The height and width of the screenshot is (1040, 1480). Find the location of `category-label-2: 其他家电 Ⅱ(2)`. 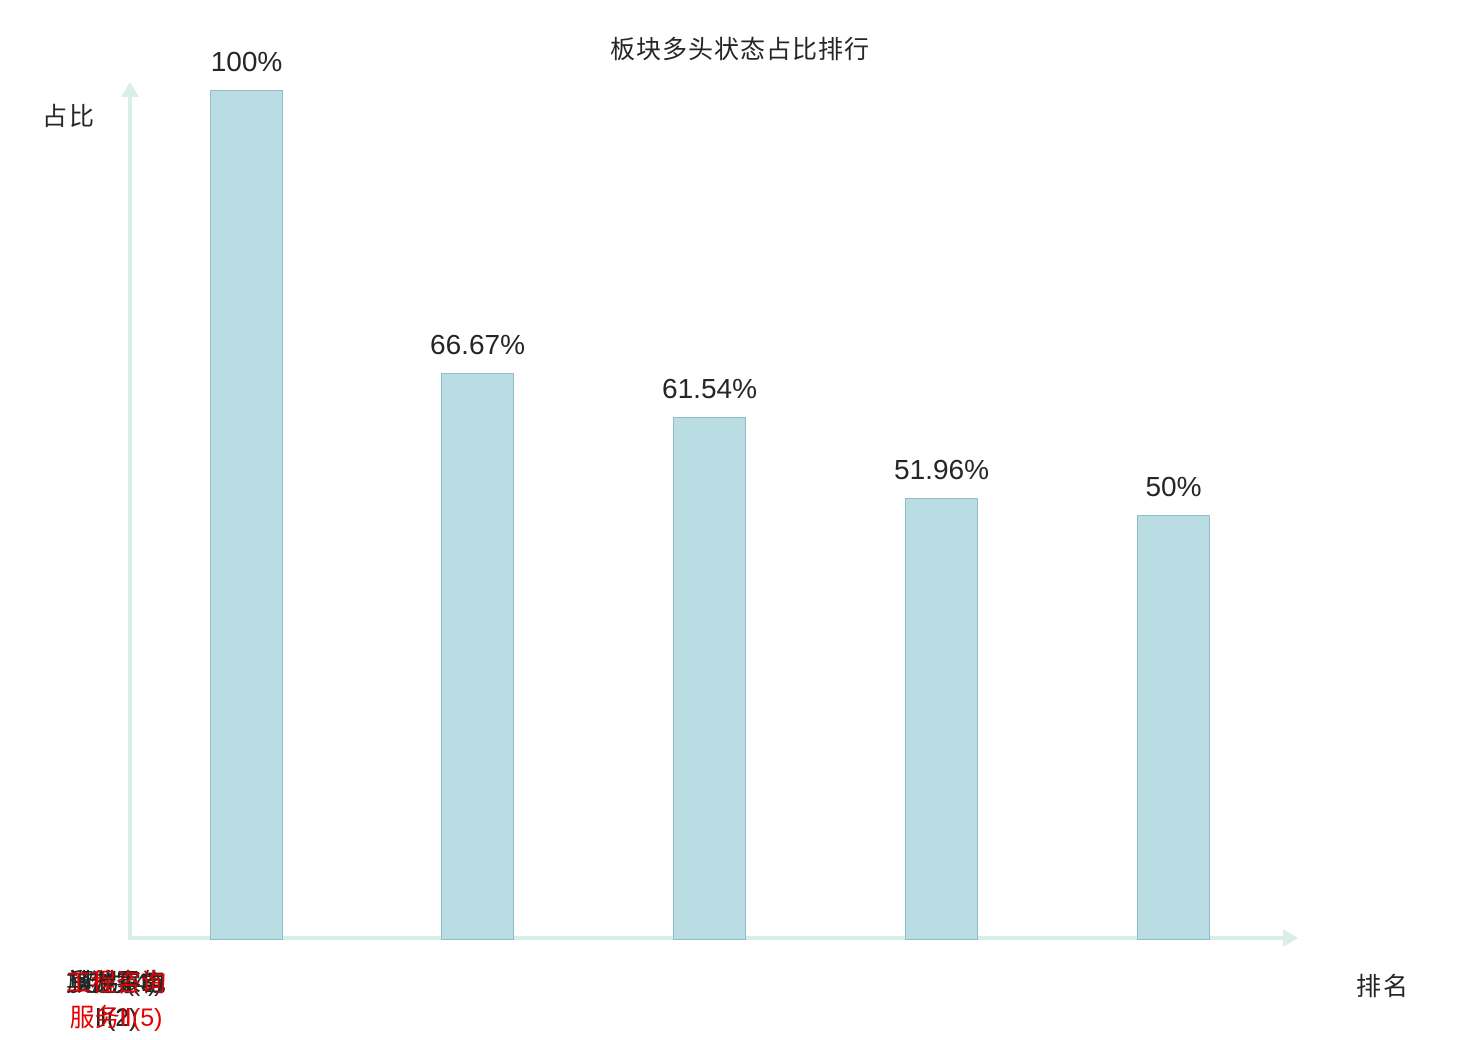

category-label-2: 其他家电 Ⅱ(2) is located at coordinates (115, 1000).